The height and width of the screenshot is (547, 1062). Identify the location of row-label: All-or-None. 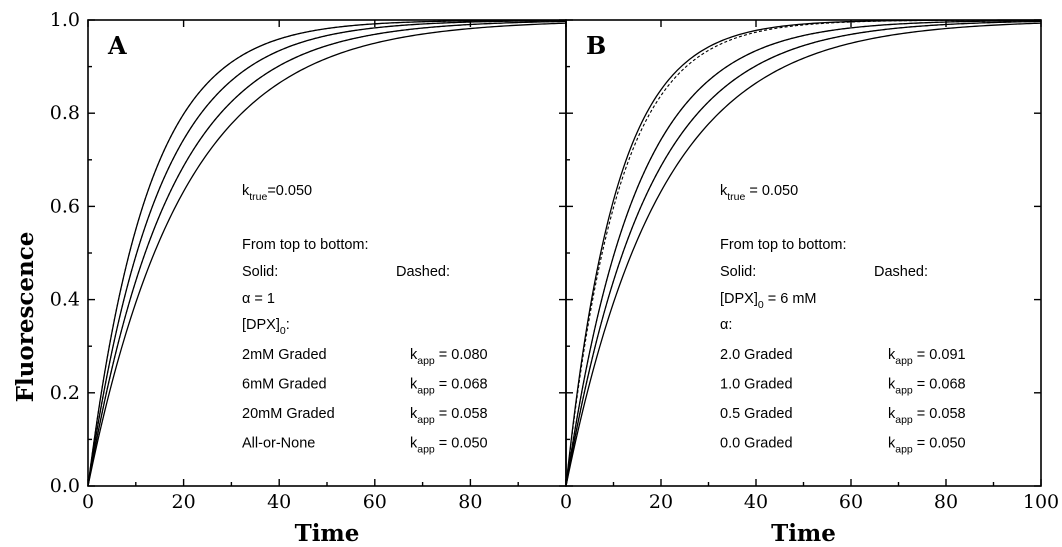
(278, 444).